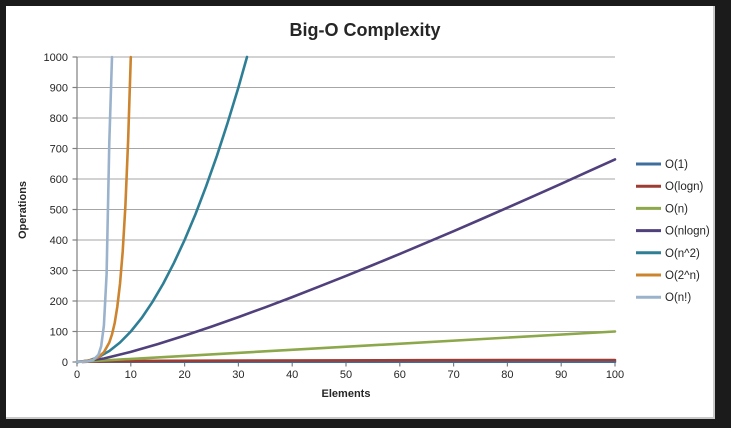  I want to click on legend-label-1: O(logn), so click(684, 187).